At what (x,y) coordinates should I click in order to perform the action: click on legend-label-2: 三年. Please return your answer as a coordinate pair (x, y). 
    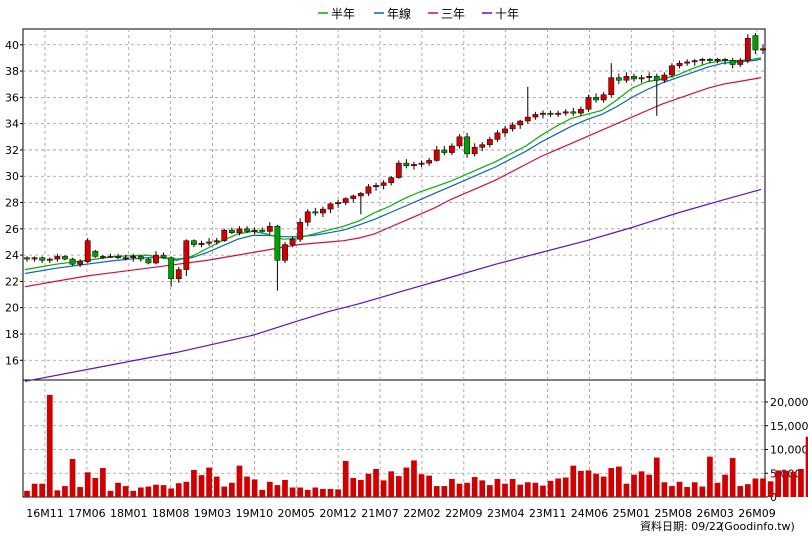
    Looking at the image, I should click on (453, 14).